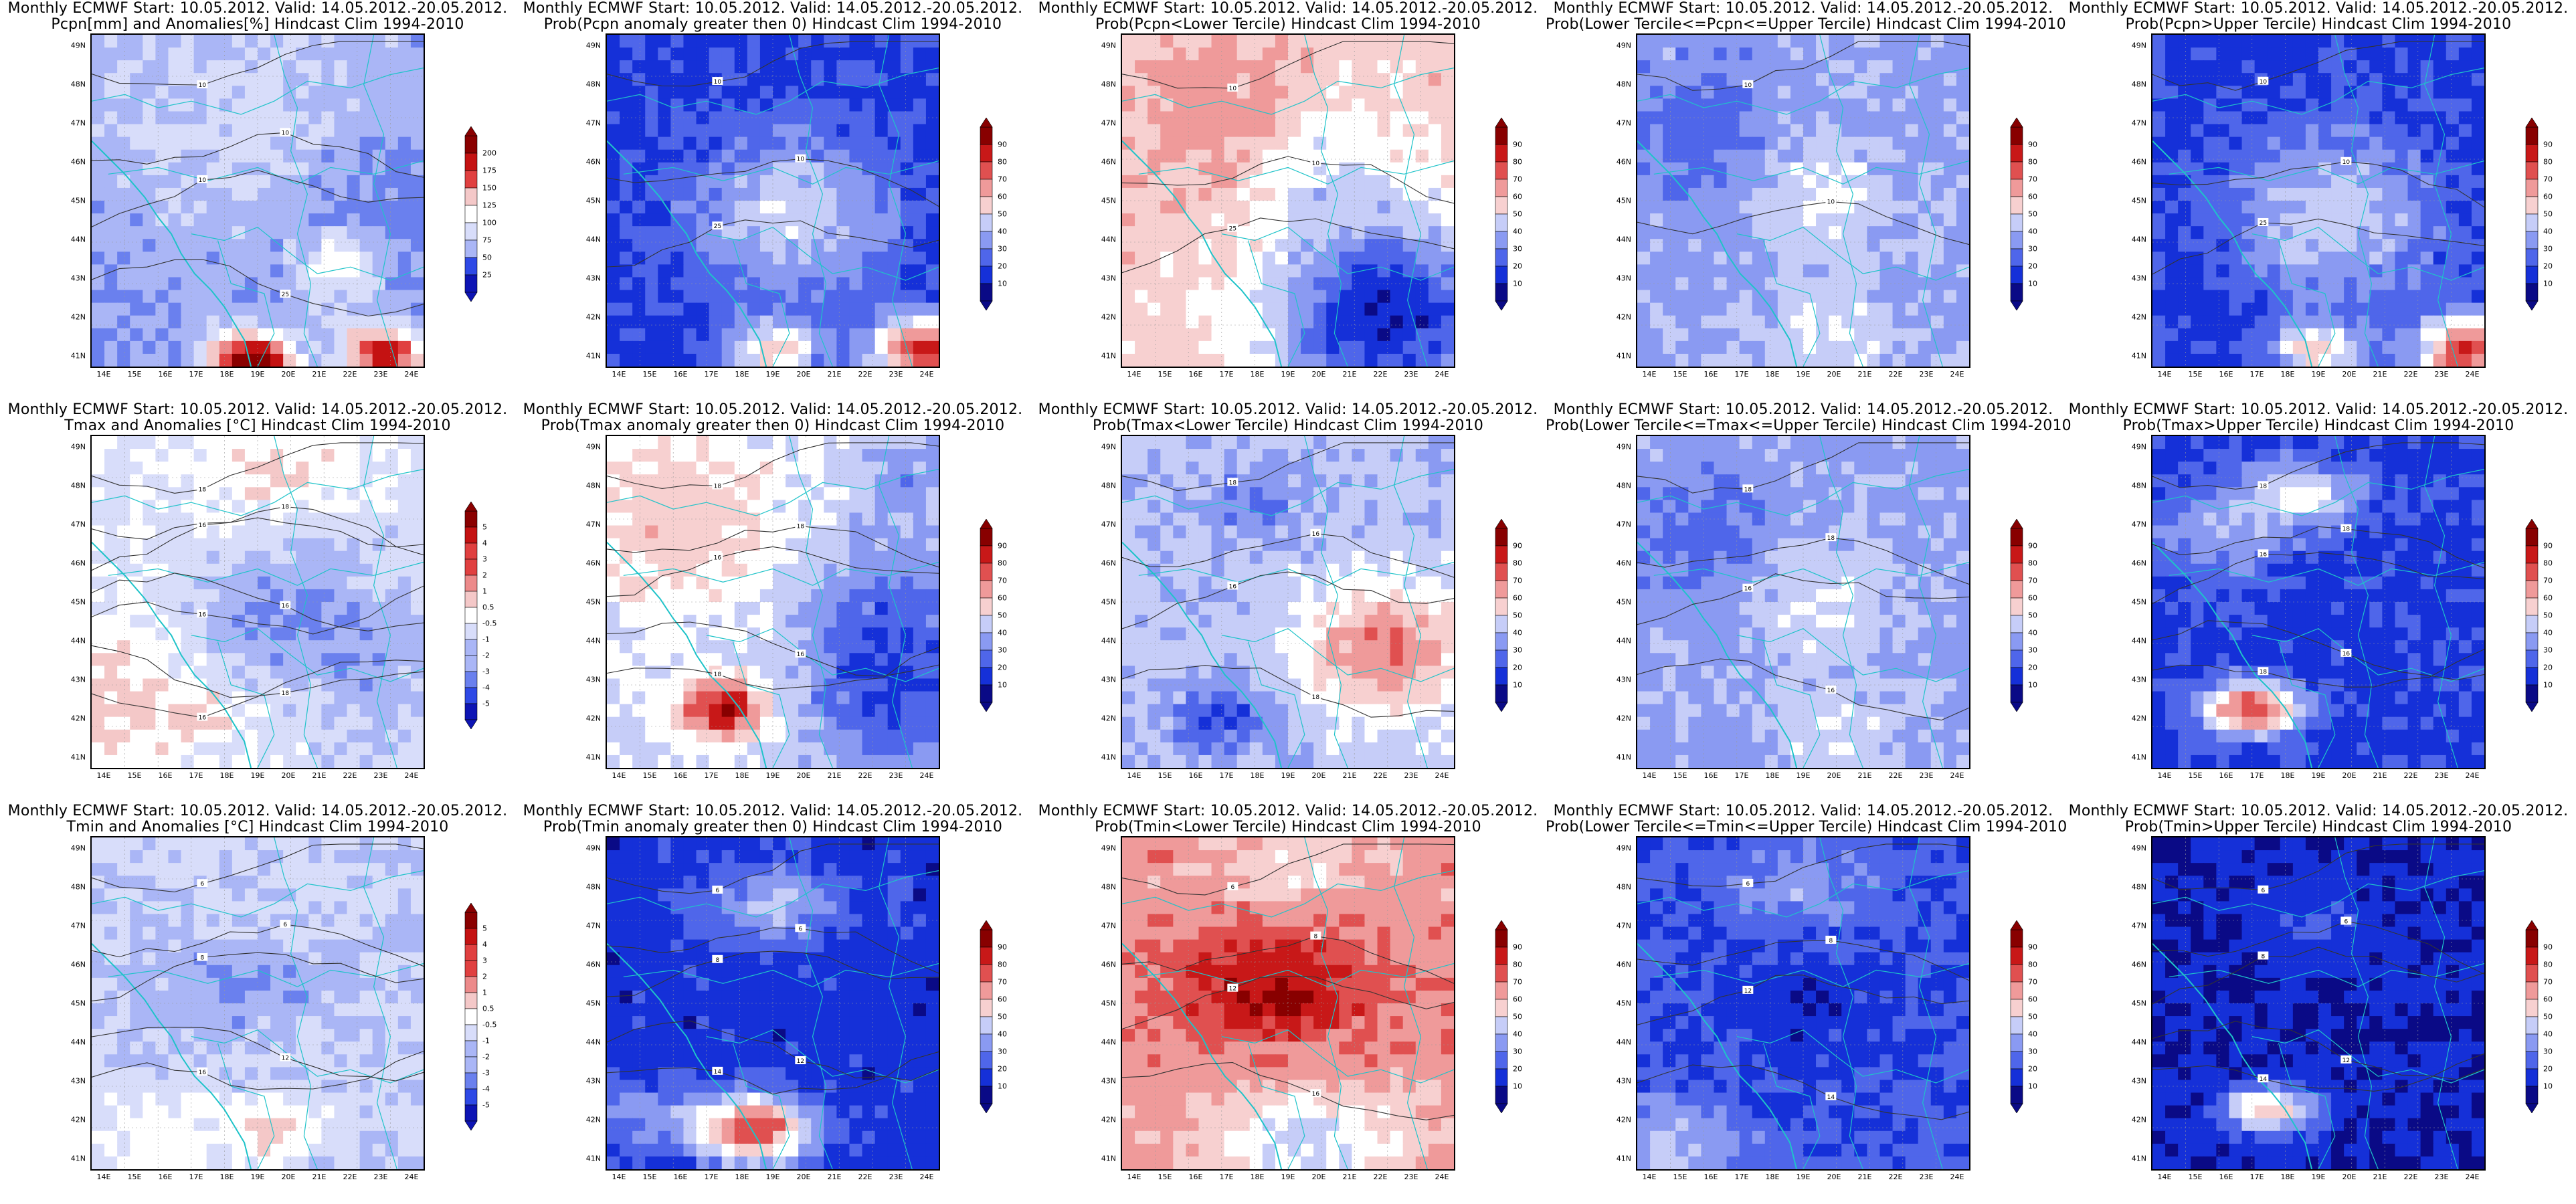 This screenshot has height=1204, width=2576. What do you see at coordinates (2138, 1081) in the screenshot?
I see `lat-tick-label: 43N` at bounding box center [2138, 1081].